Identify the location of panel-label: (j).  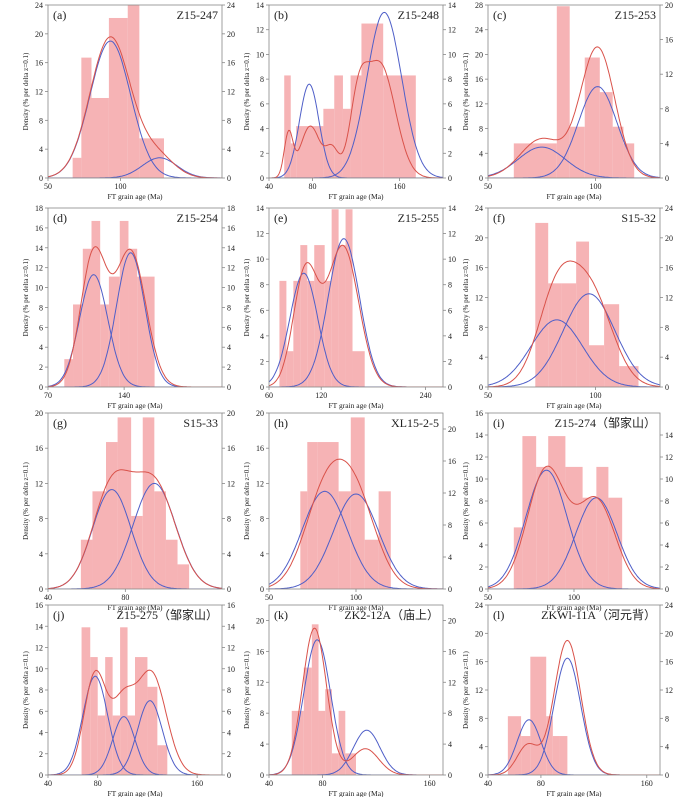
(58, 615).